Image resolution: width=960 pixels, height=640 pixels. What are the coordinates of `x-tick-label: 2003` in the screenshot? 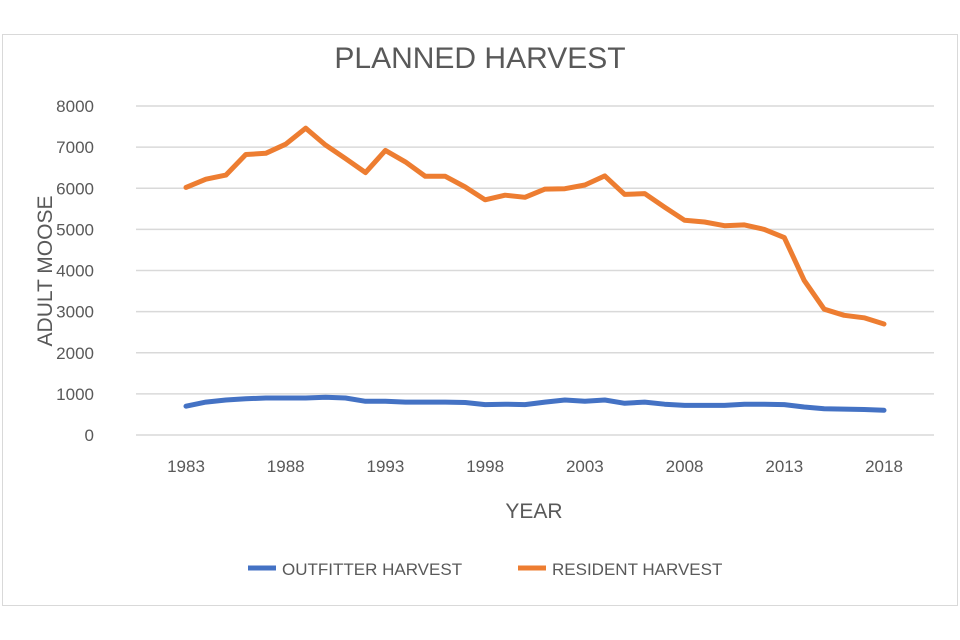 It's located at (585, 466).